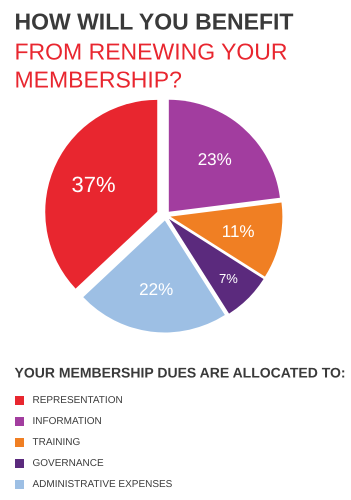  Describe the element at coordinates (68, 463) in the screenshot. I see `legend-label: GOVERNANCE` at that location.